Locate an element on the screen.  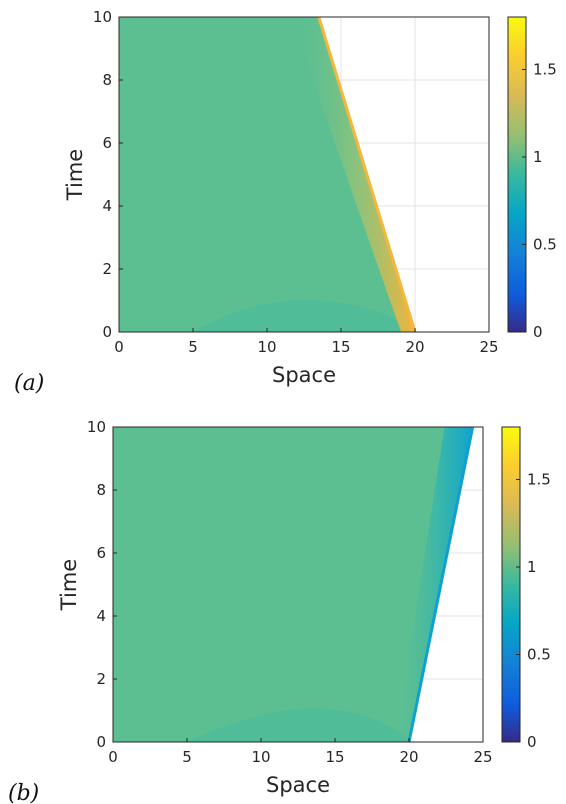
panel-label: (b) is located at coordinates (23, 792).